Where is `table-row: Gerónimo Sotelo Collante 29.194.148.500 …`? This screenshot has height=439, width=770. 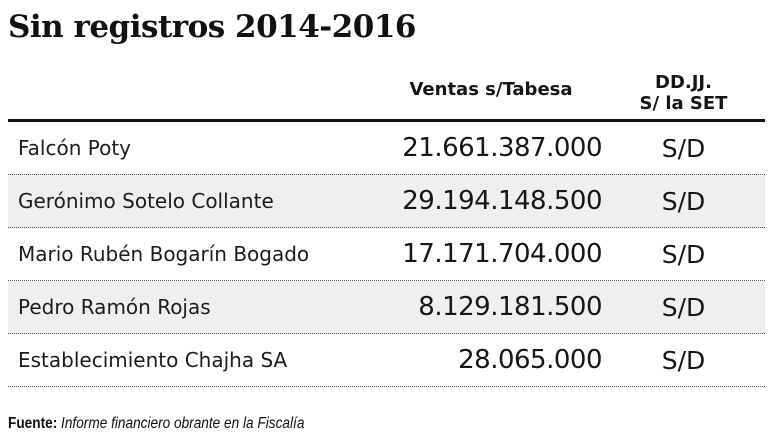
table-row: Gerónimo Sotelo Collante 29.194.148.500 … is located at coordinates (386, 201).